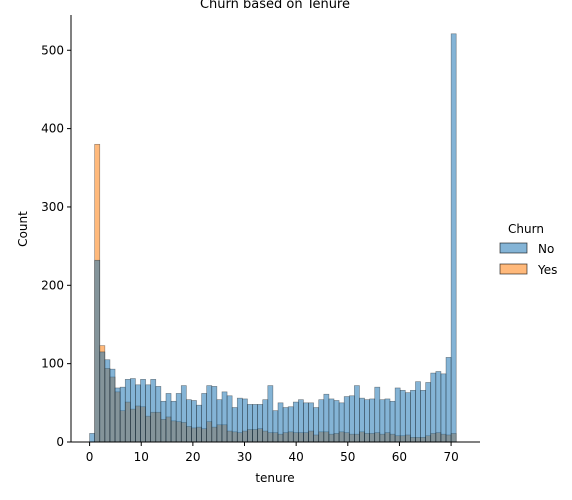 Image resolution: width=572 pixels, height=500 pixels. I want to click on y-tick-label: 500, so click(52, 50).